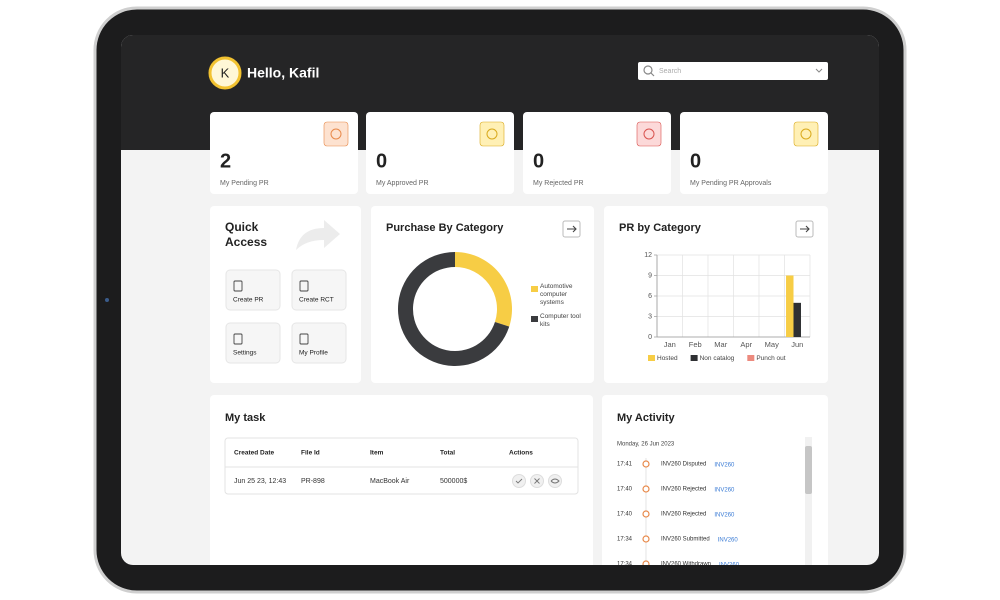 The width and height of the screenshot is (1000, 600). What do you see at coordinates (453, 481) in the screenshot?
I see `table-cell: 500000$` at bounding box center [453, 481].